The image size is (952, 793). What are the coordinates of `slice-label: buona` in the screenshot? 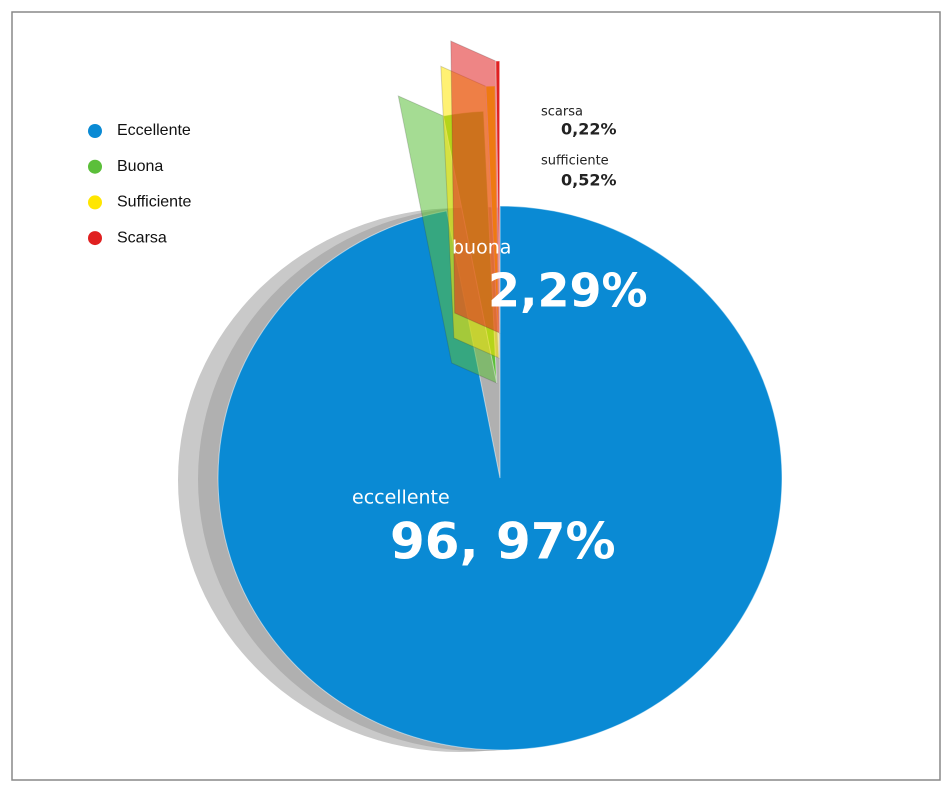 It's located at (481, 248).